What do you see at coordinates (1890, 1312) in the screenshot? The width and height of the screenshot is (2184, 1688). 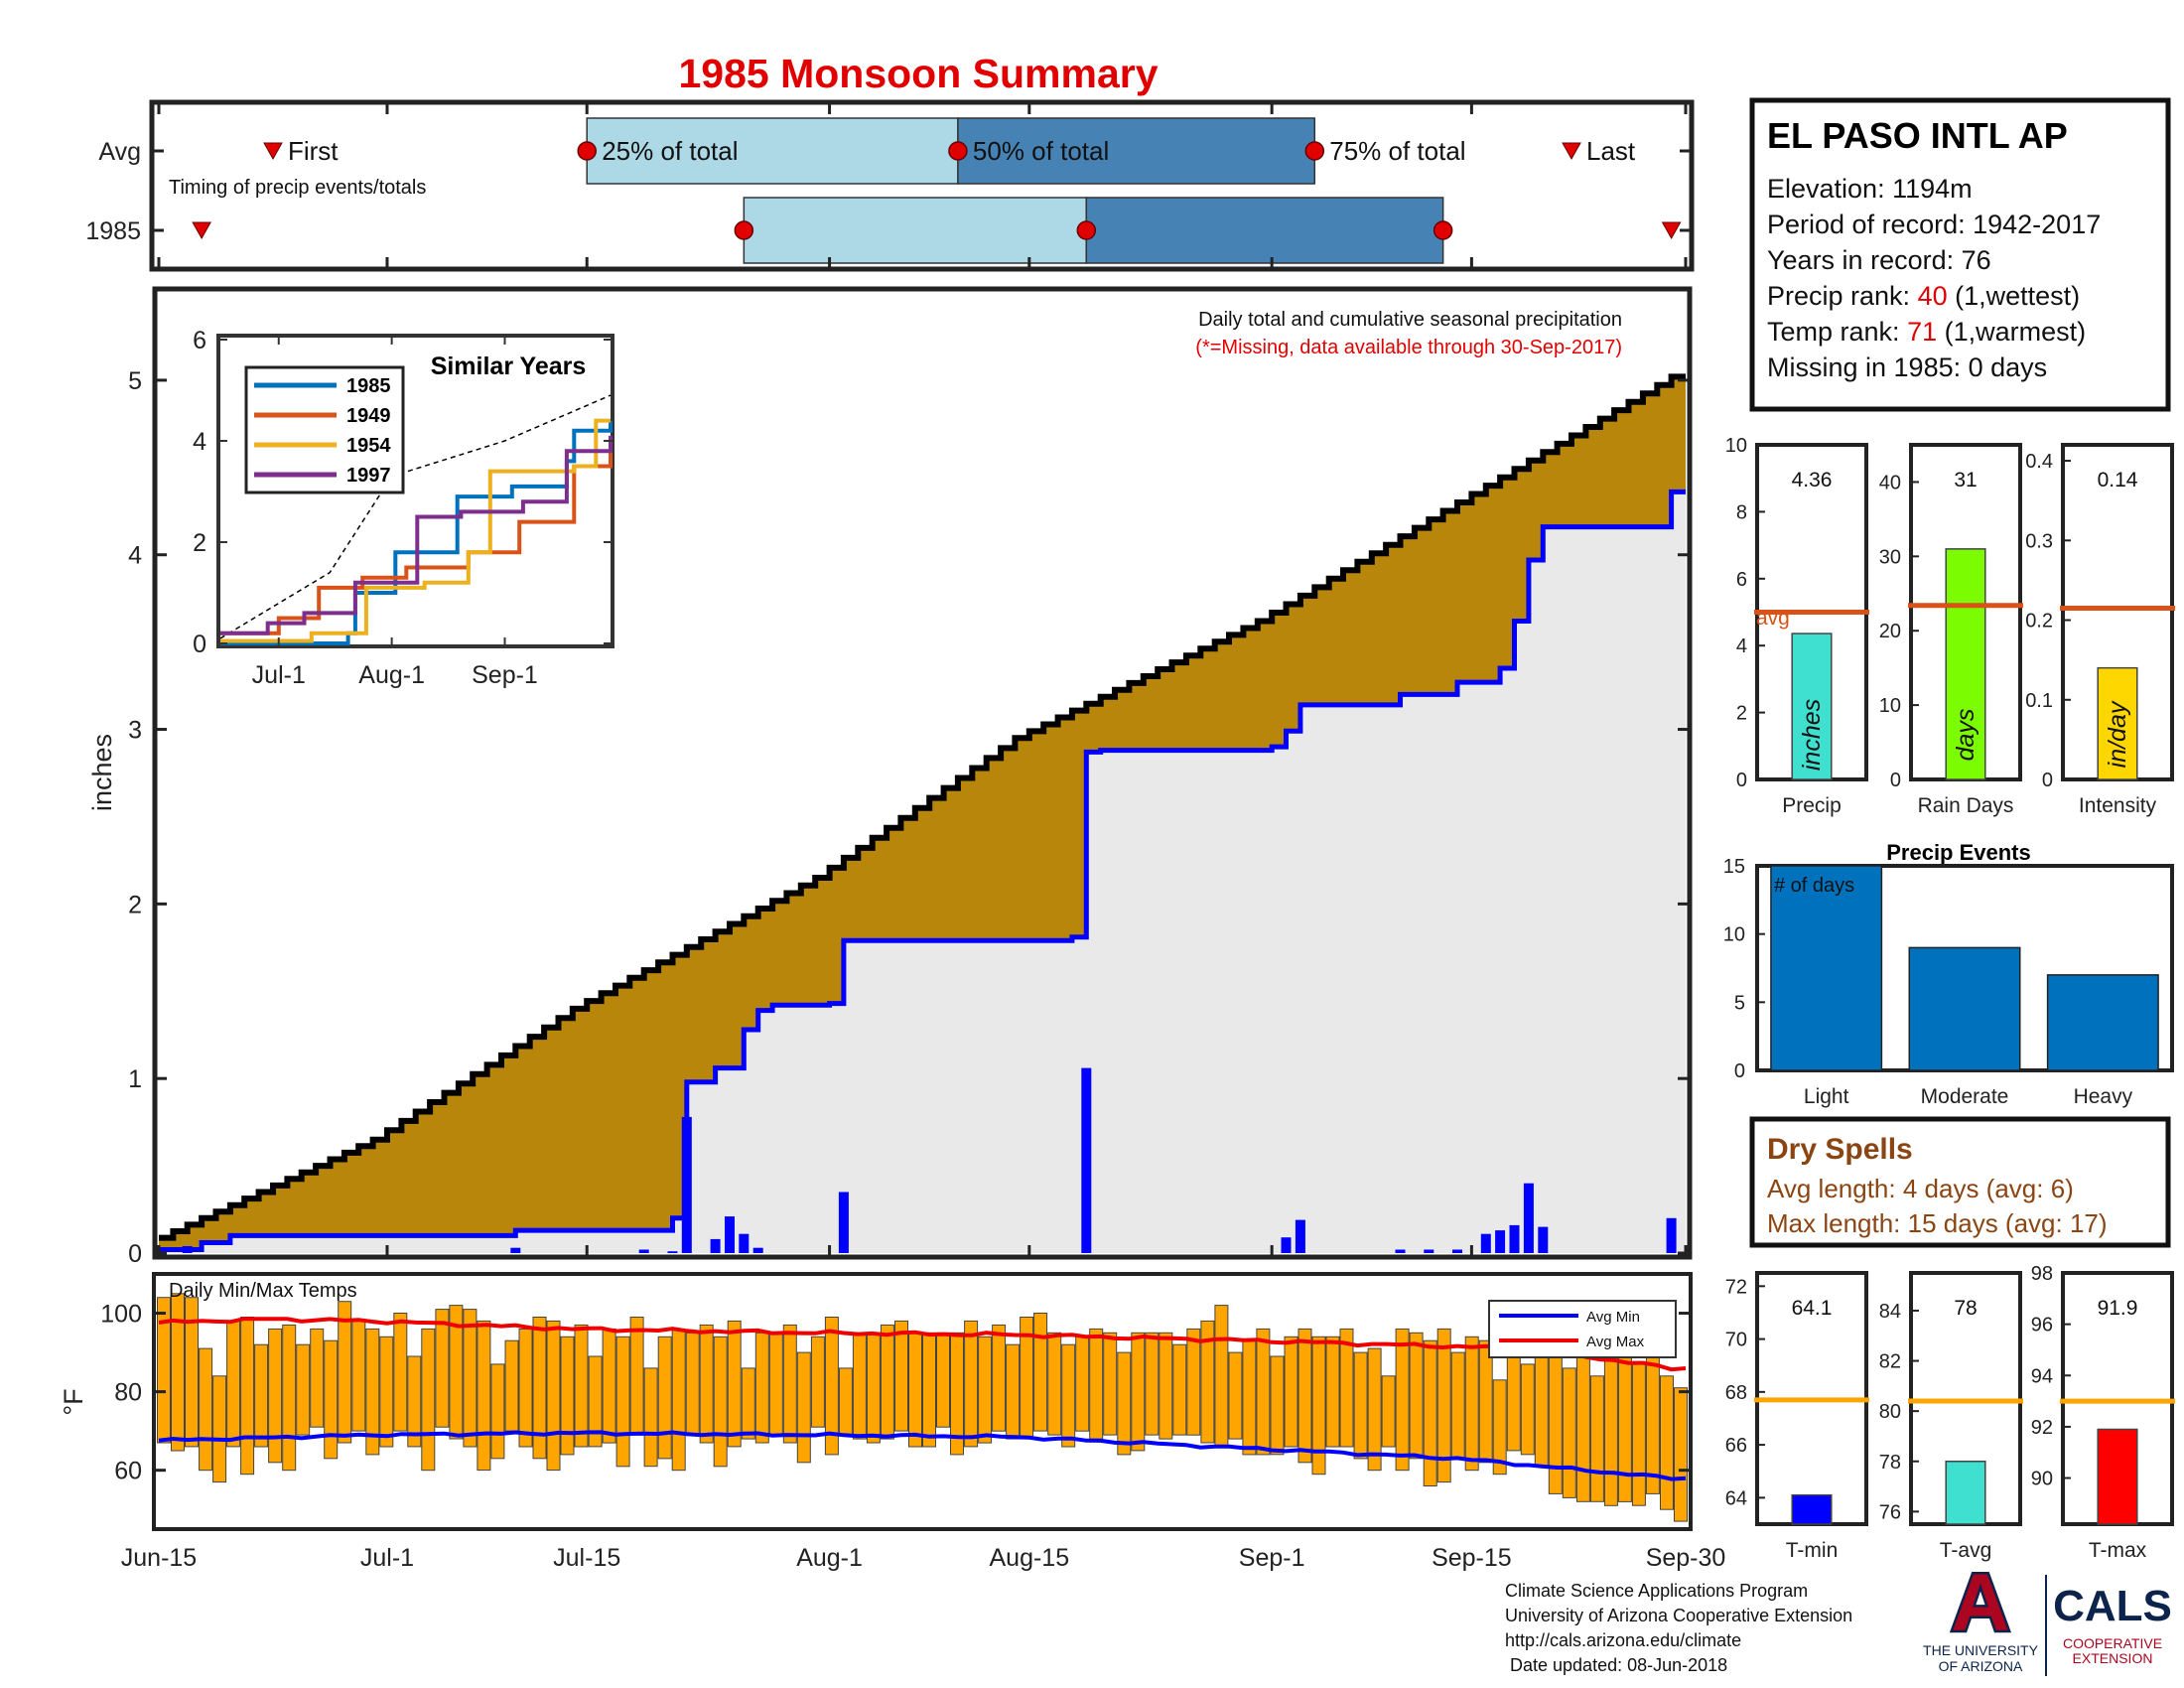 I see `summary-ytick-label: 84` at bounding box center [1890, 1312].